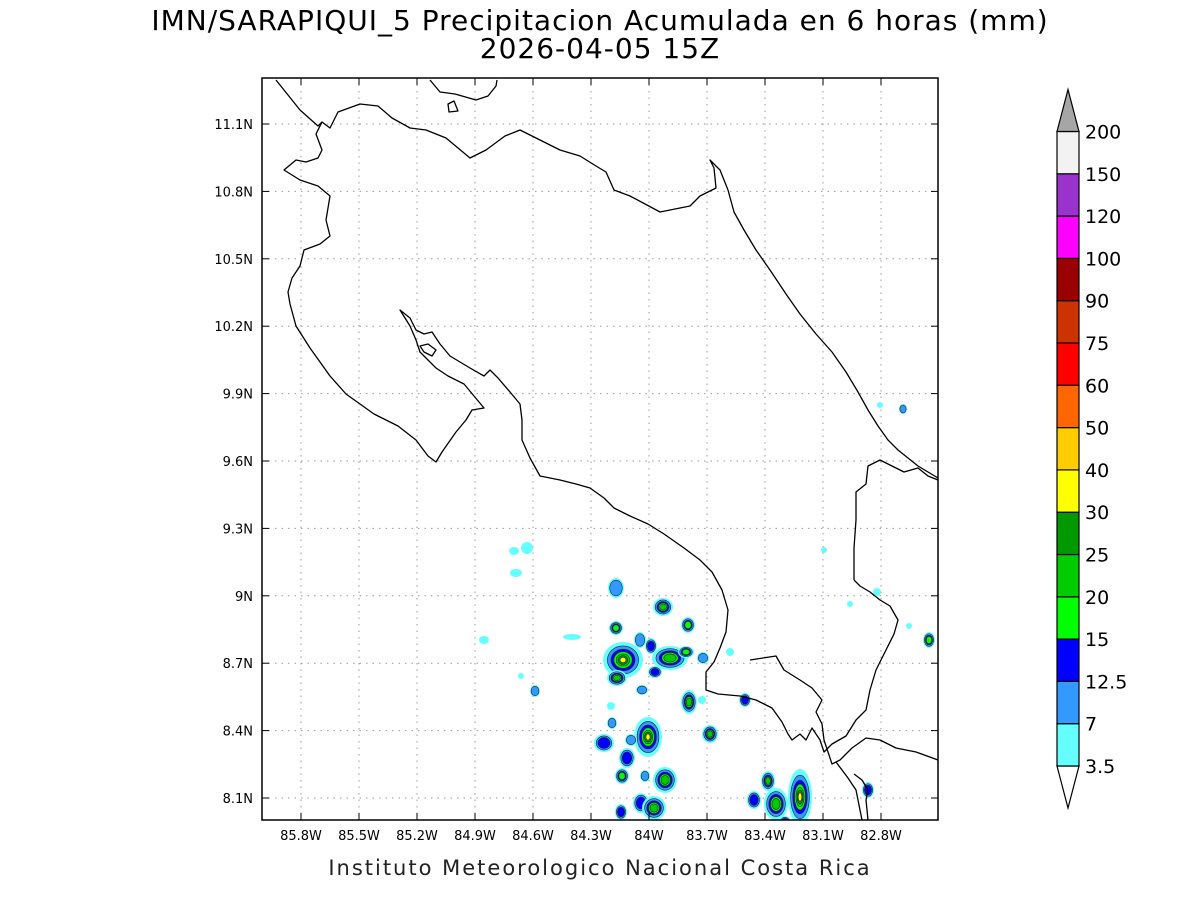 The image size is (1200, 900). I want to click on lat-tick-label: 10.2N, so click(233, 327).